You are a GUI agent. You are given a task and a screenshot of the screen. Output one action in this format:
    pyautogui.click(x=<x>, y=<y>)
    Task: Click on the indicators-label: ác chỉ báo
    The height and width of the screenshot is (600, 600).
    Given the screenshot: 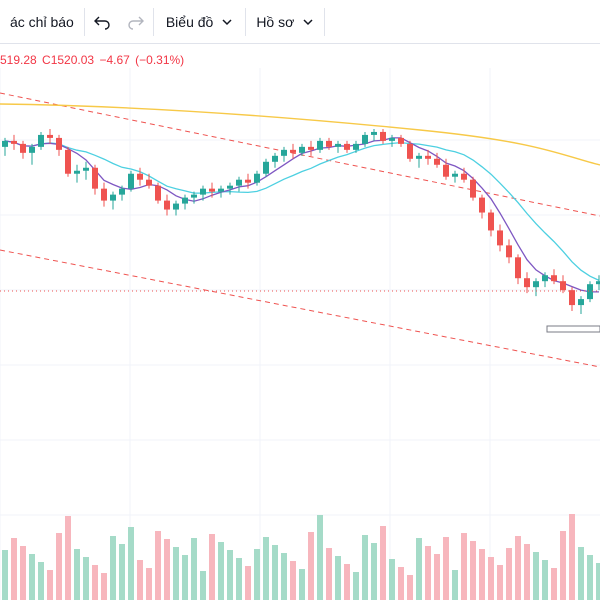 What is the action you would take?
    pyautogui.click(x=42, y=21)
    